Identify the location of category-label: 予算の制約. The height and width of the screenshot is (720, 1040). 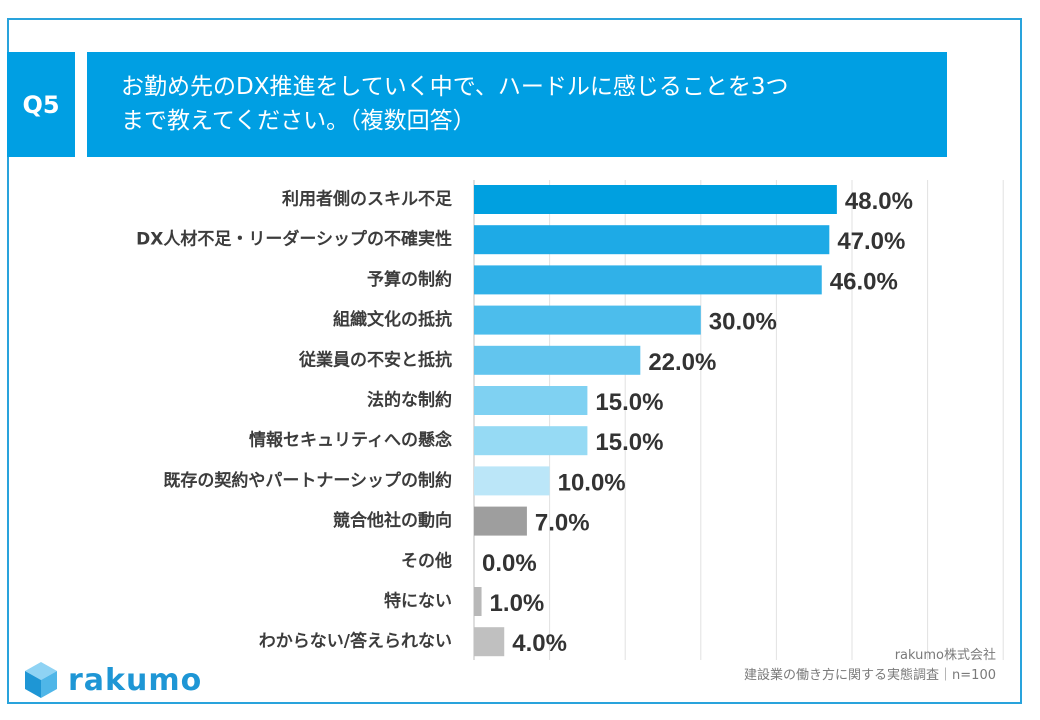
(409, 279).